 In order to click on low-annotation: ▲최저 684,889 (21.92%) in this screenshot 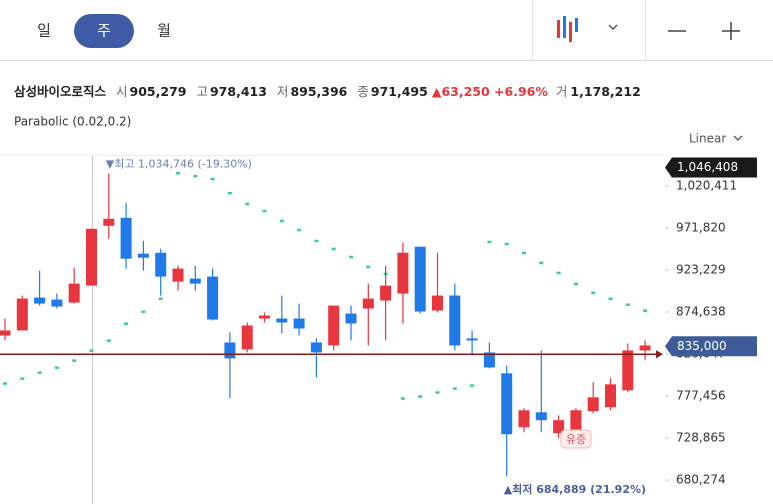, I will do `click(575, 489)`.